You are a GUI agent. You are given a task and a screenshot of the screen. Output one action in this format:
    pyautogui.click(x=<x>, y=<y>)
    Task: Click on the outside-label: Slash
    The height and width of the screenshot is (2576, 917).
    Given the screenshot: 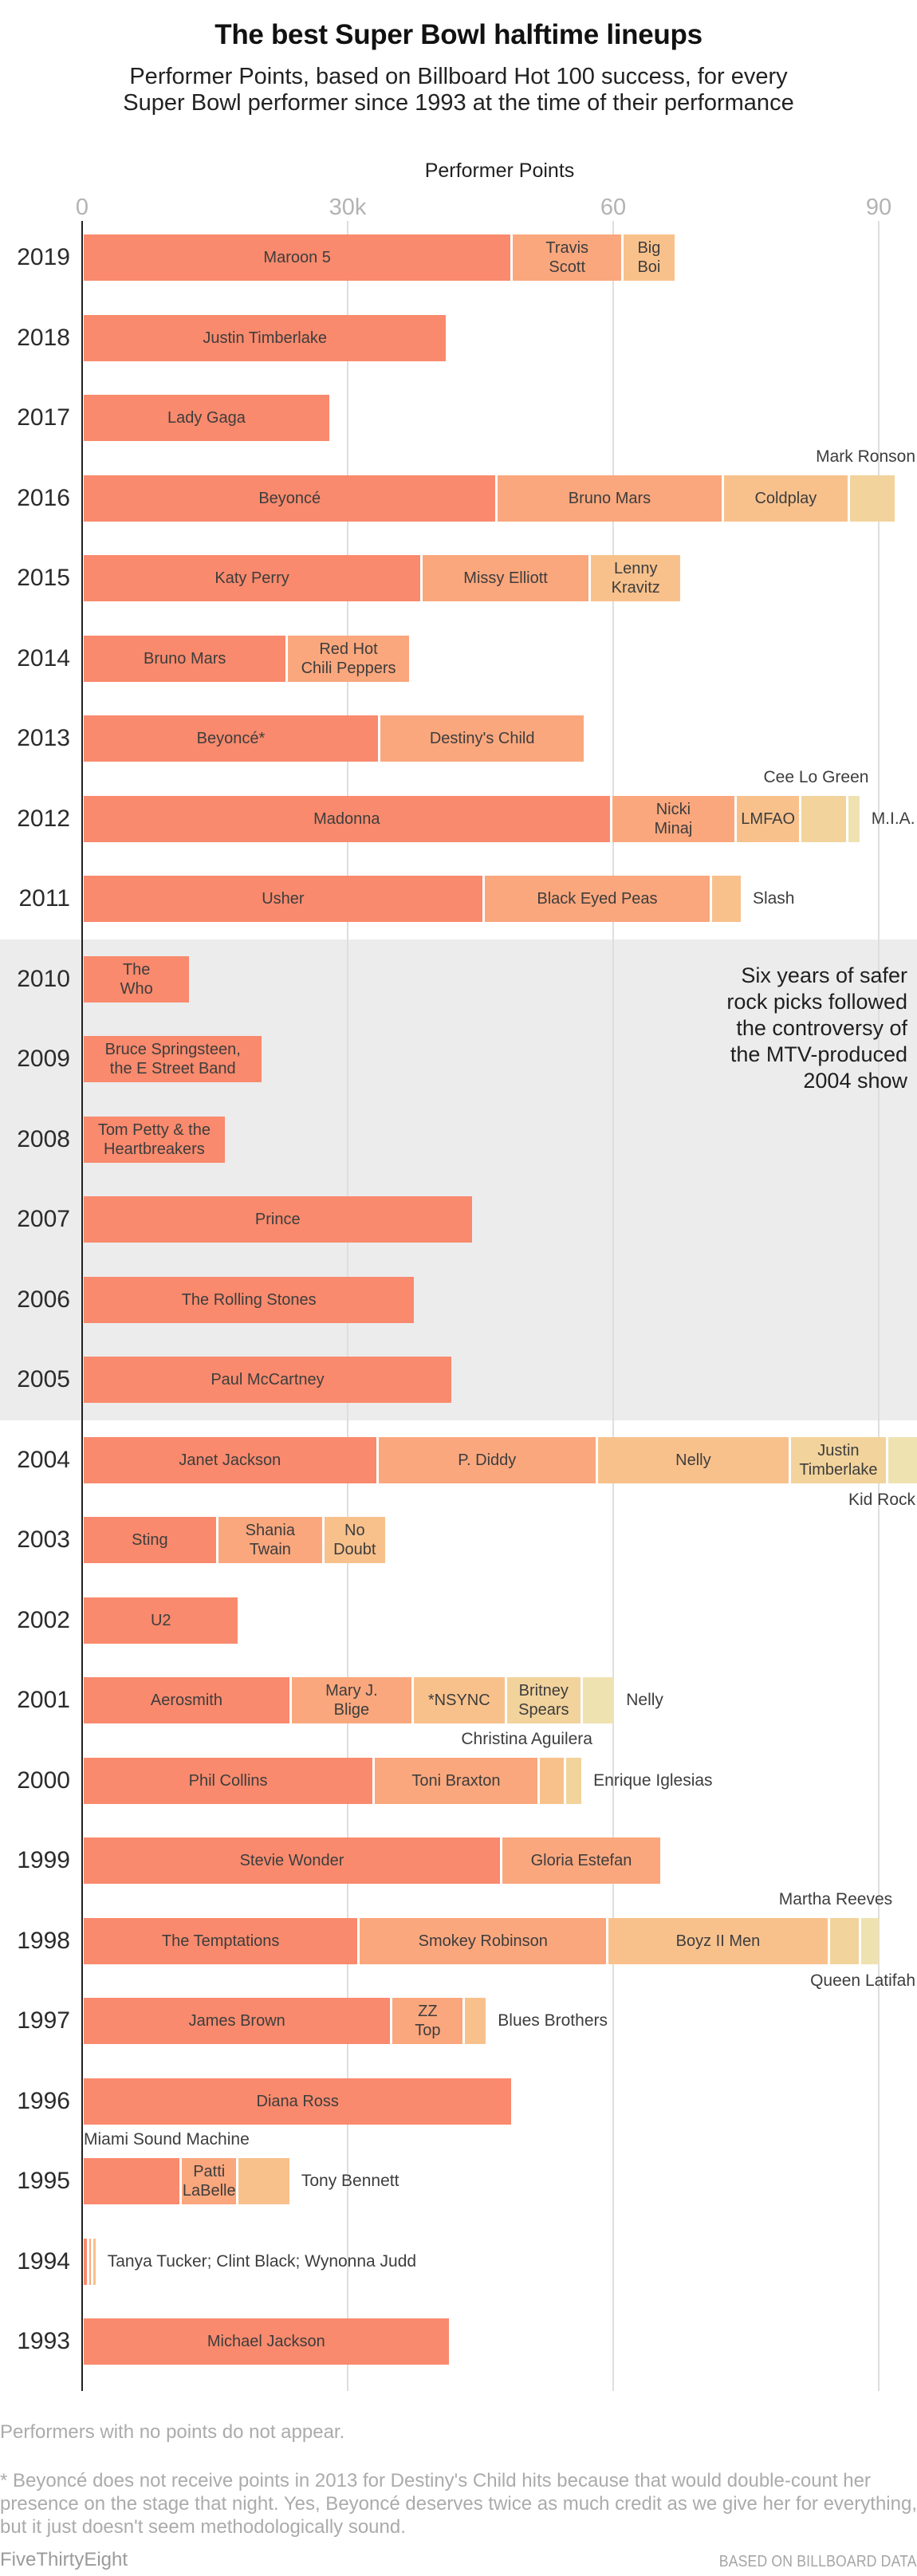 What is the action you would take?
    pyautogui.click(x=774, y=898)
    